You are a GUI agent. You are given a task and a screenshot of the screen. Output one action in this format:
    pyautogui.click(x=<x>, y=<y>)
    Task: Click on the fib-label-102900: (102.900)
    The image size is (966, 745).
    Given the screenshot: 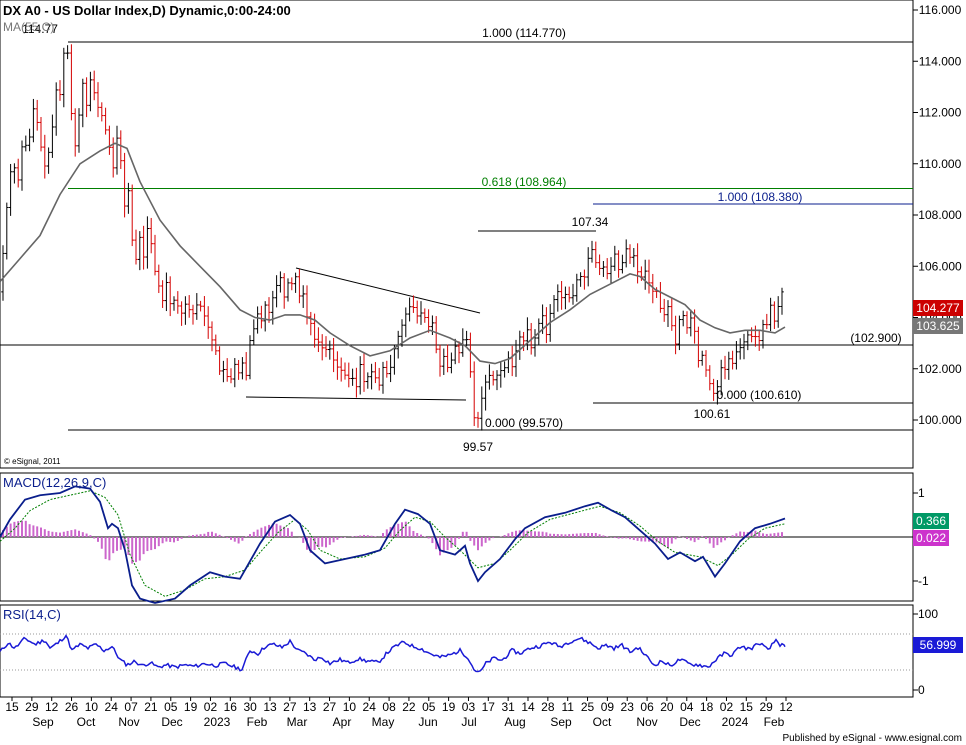 What is the action you would take?
    pyautogui.click(x=875, y=338)
    